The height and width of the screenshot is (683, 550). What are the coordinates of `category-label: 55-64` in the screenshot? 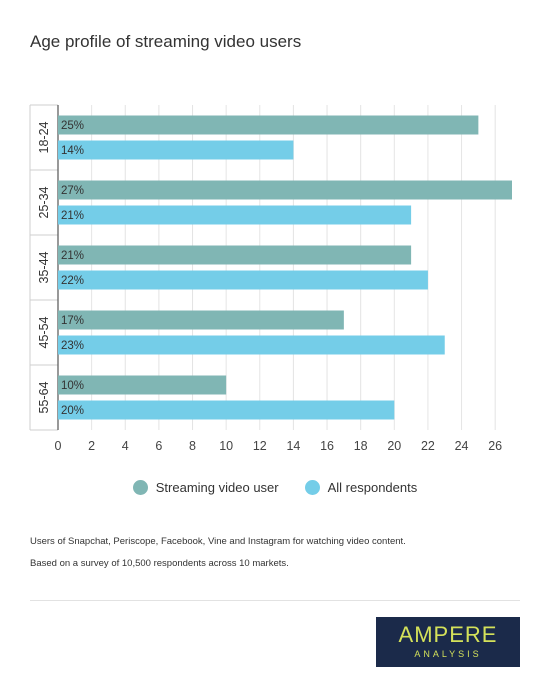 It's located at (44, 397).